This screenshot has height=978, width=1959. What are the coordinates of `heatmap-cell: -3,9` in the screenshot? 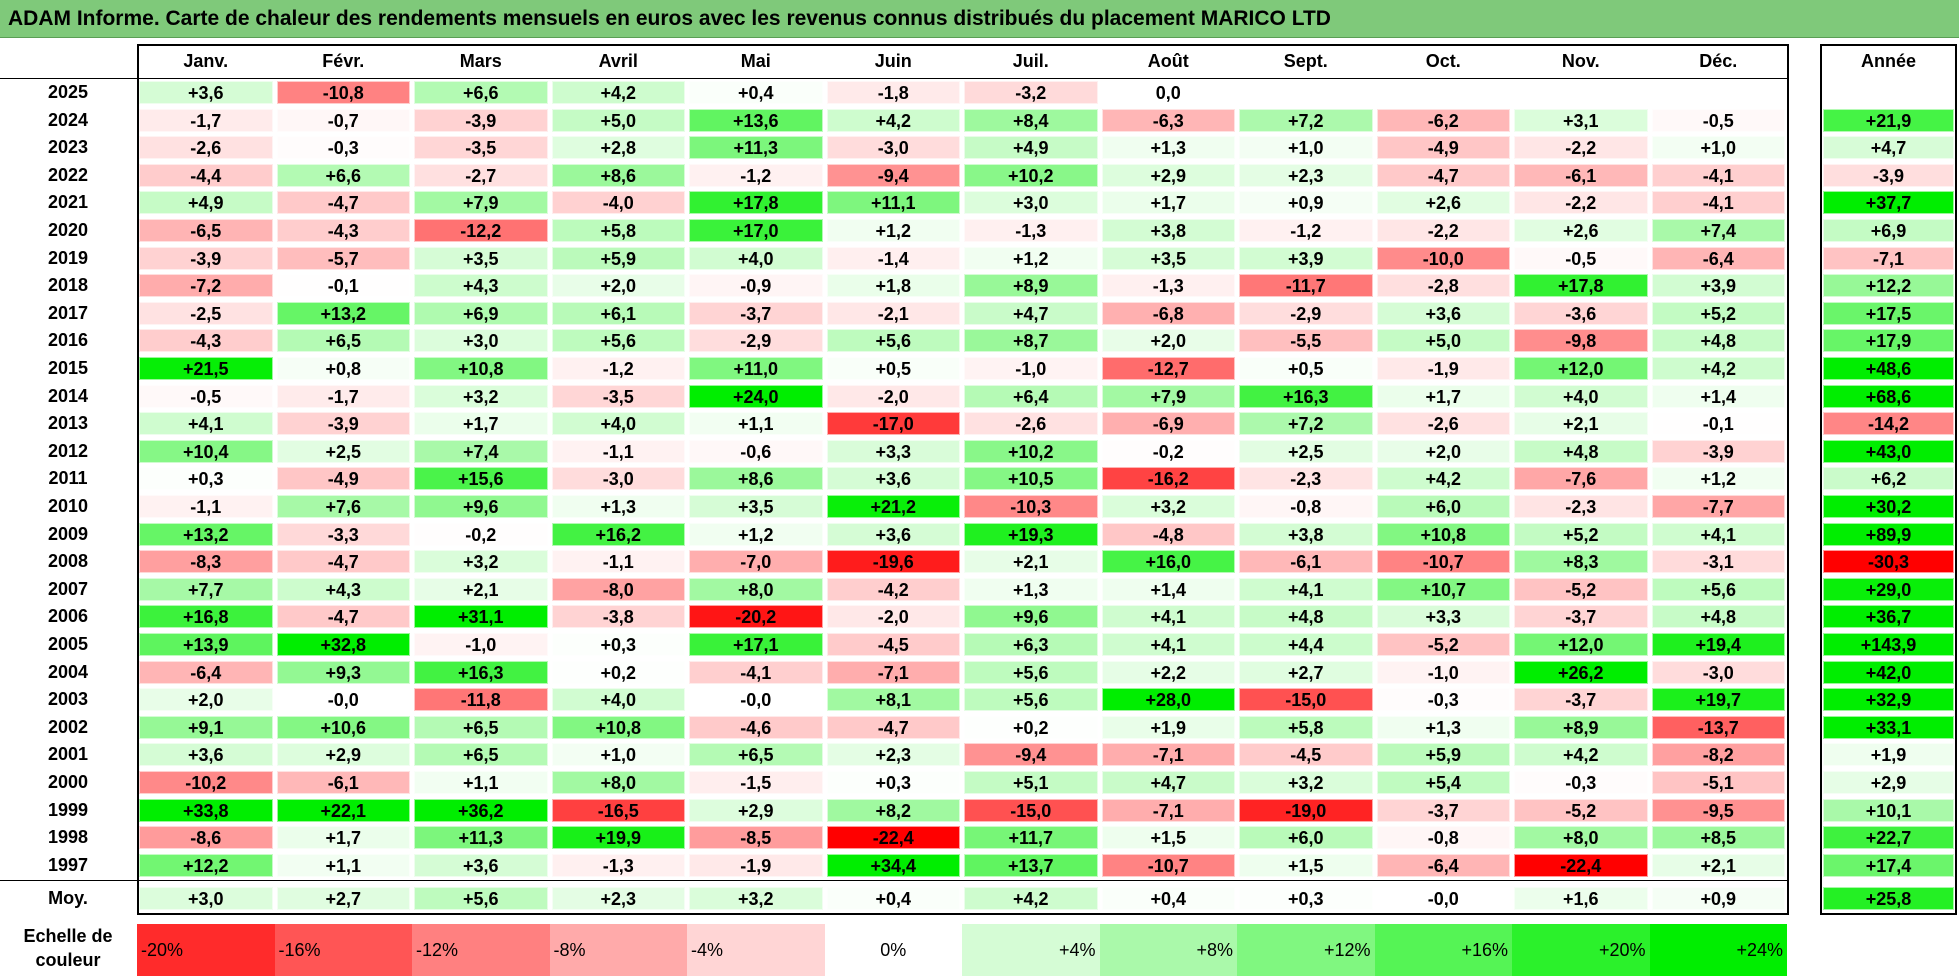 It's located at (1718, 451).